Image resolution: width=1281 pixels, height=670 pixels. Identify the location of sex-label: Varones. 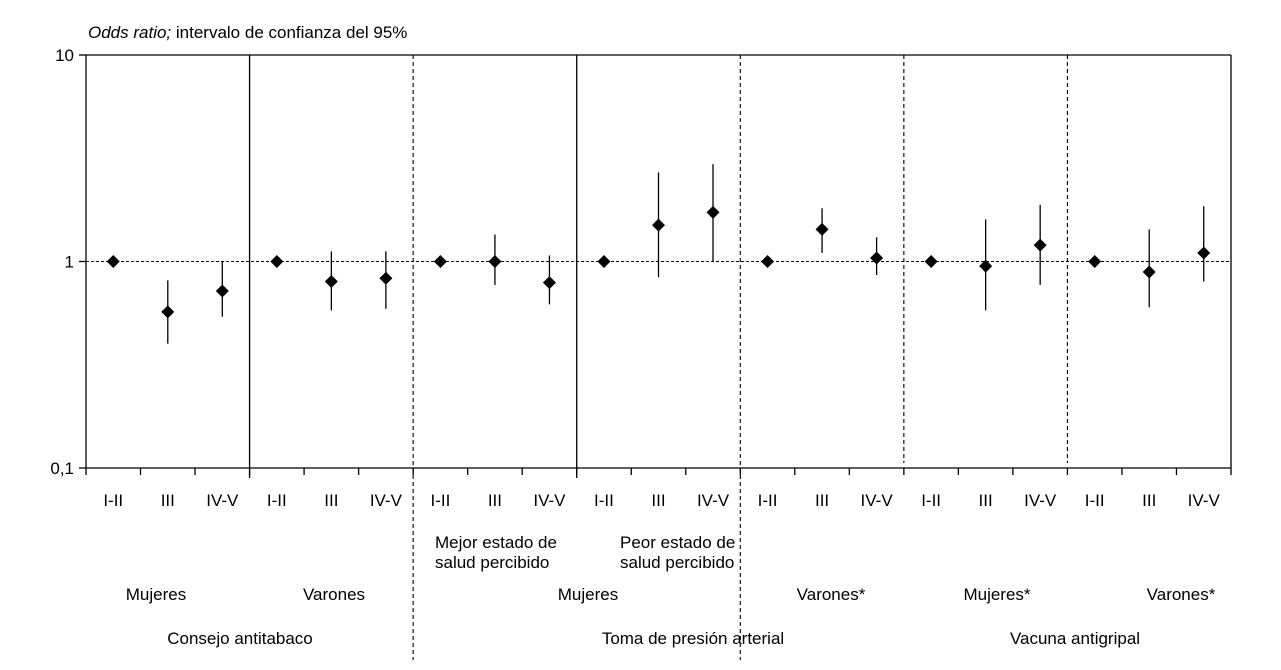
(334, 594).